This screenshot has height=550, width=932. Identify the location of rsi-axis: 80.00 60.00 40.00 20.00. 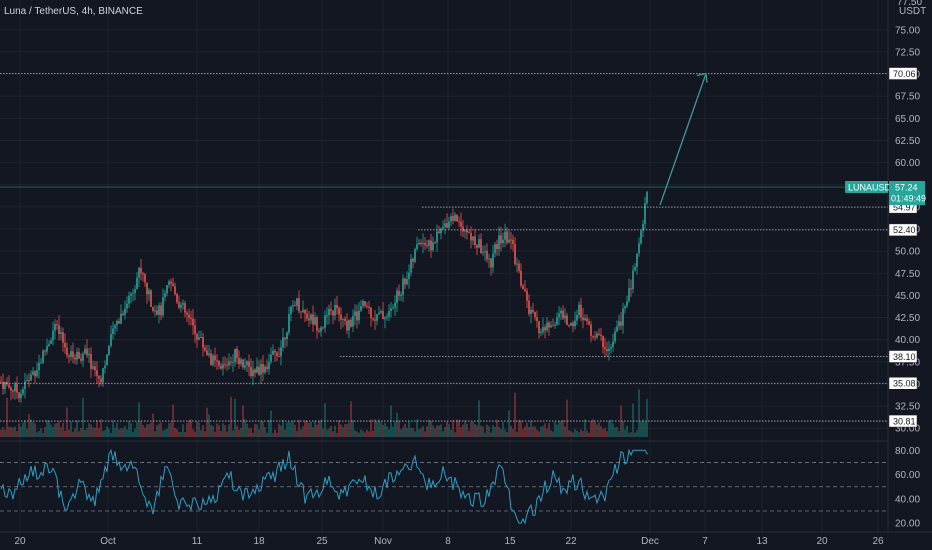
(907, 488).